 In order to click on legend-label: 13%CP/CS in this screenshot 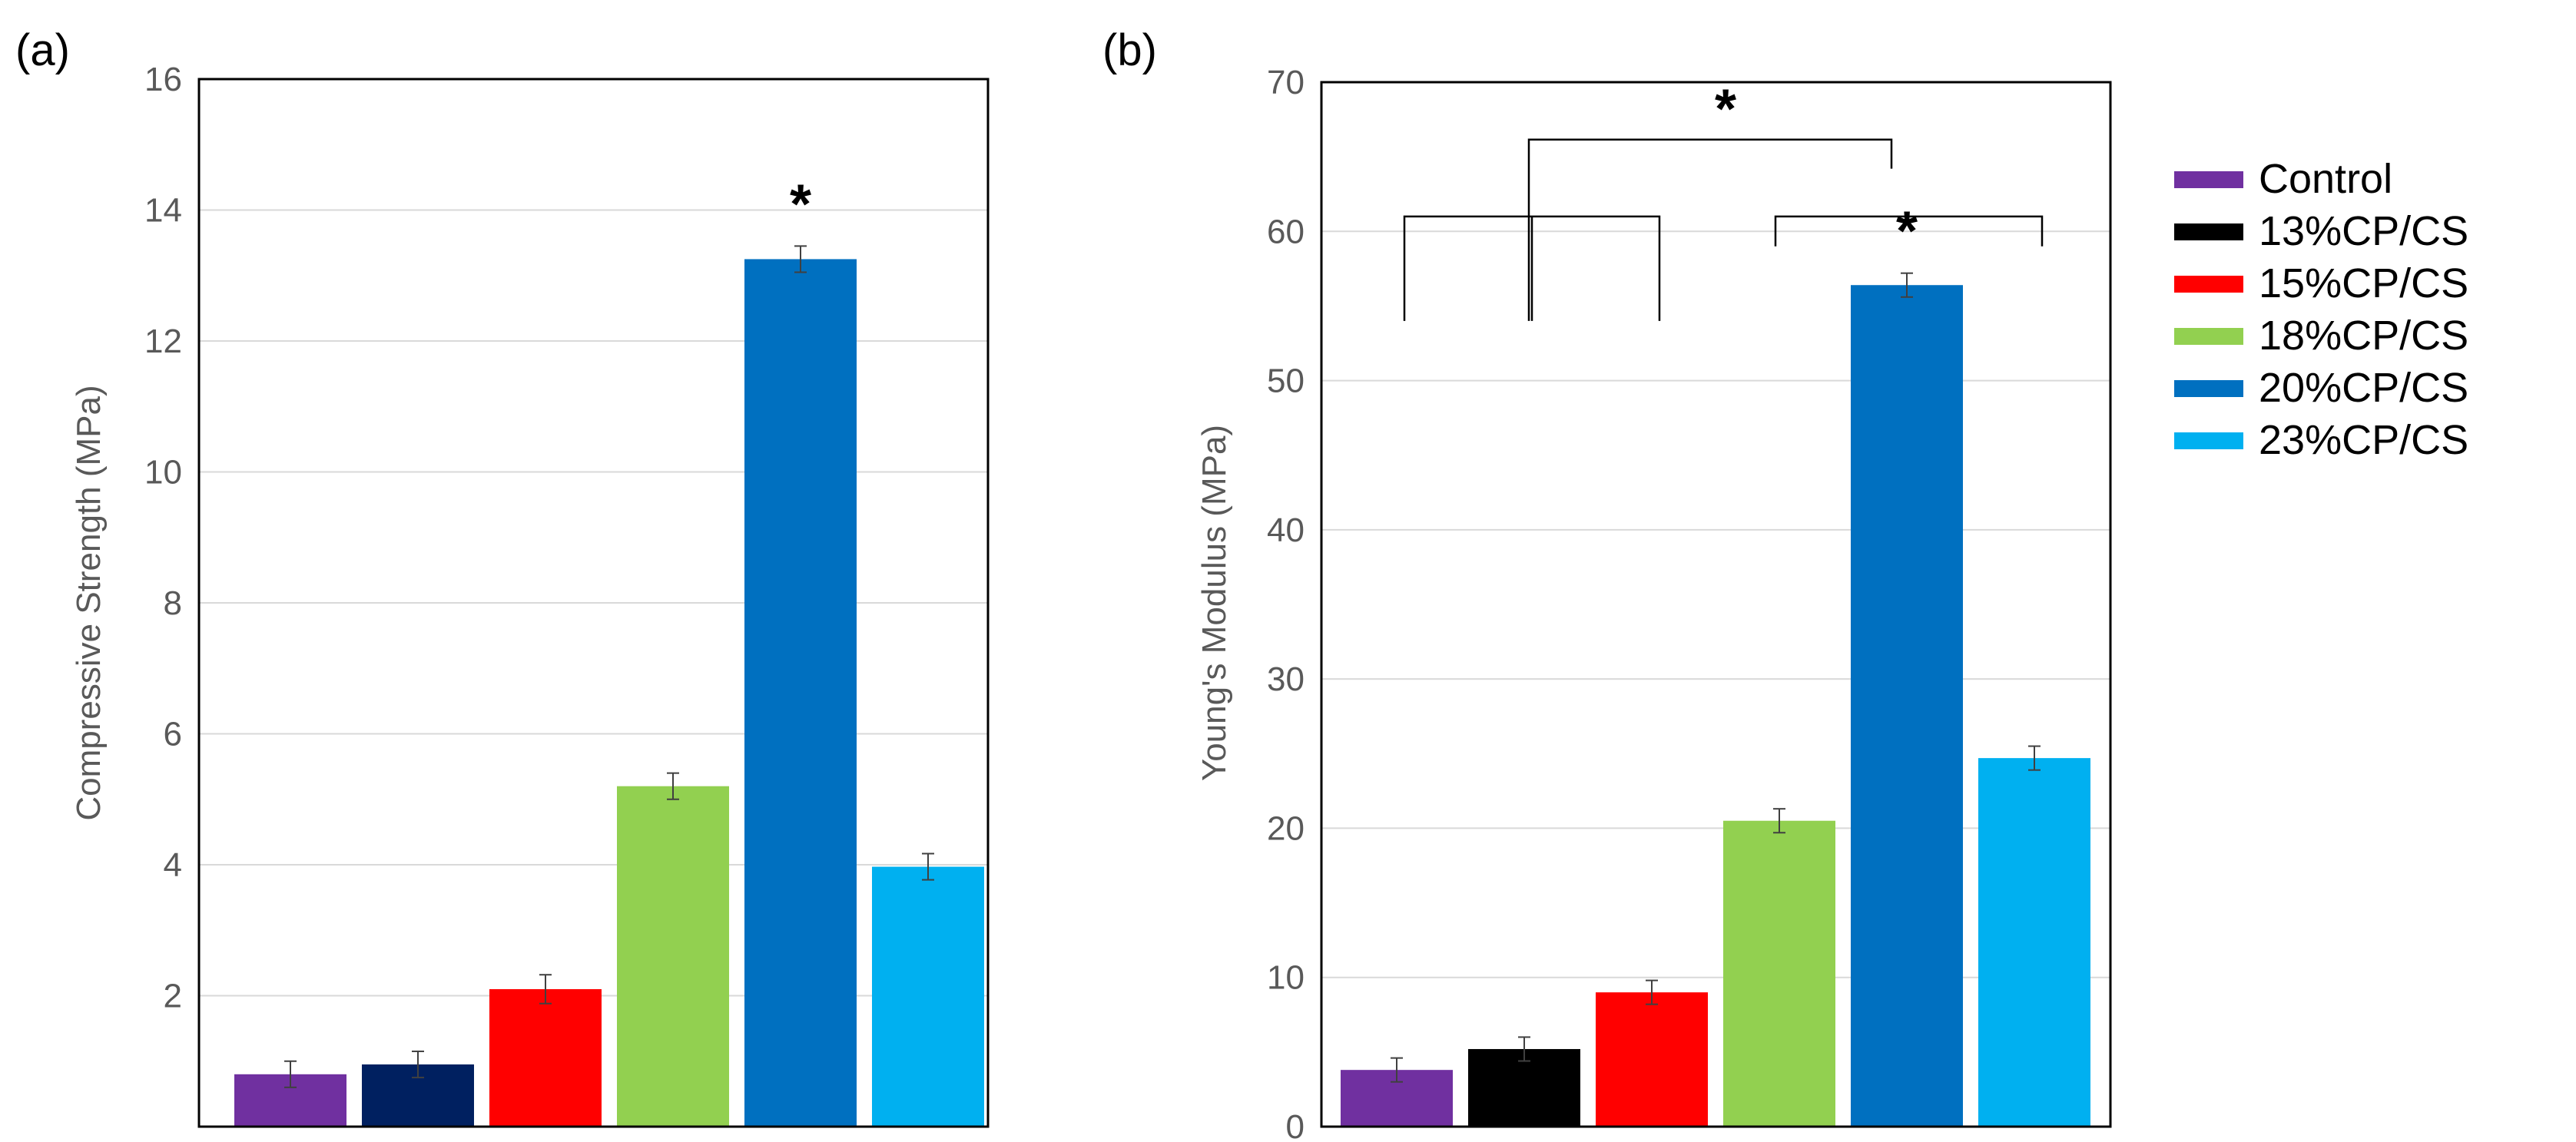, I will do `click(2363, 231)`.